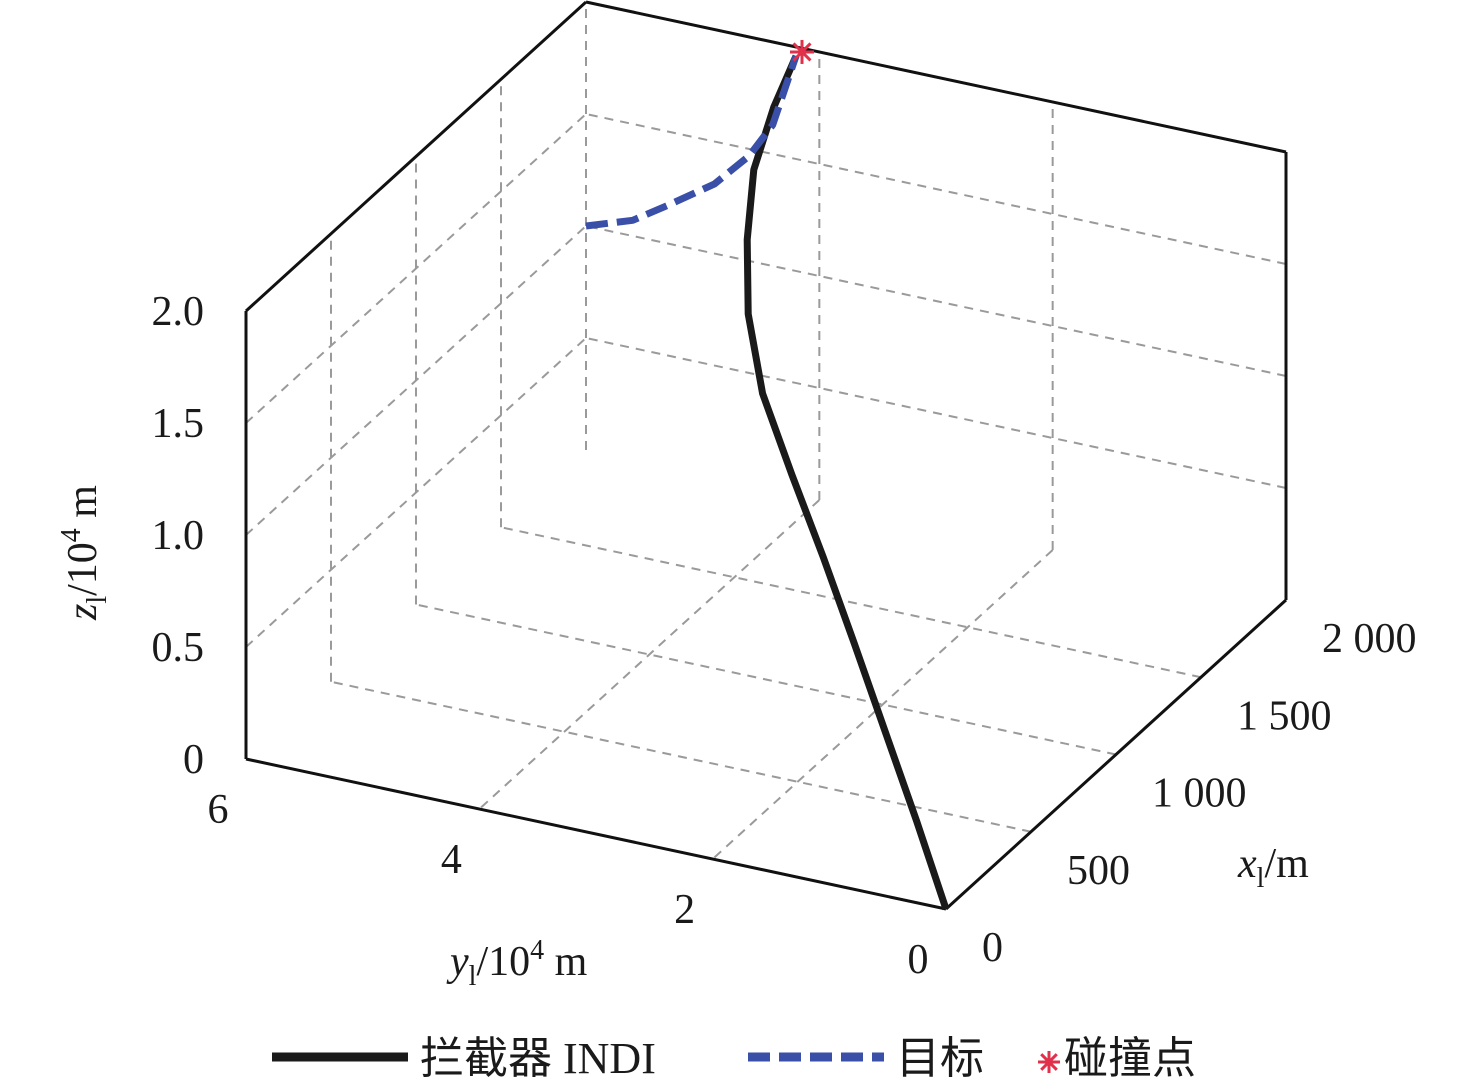 The image size is (1476, 1092). What do you see at coordinates (596, 834) in the screenshot?
I see `box-edge-y-axis` at bounding box center [596, 834].